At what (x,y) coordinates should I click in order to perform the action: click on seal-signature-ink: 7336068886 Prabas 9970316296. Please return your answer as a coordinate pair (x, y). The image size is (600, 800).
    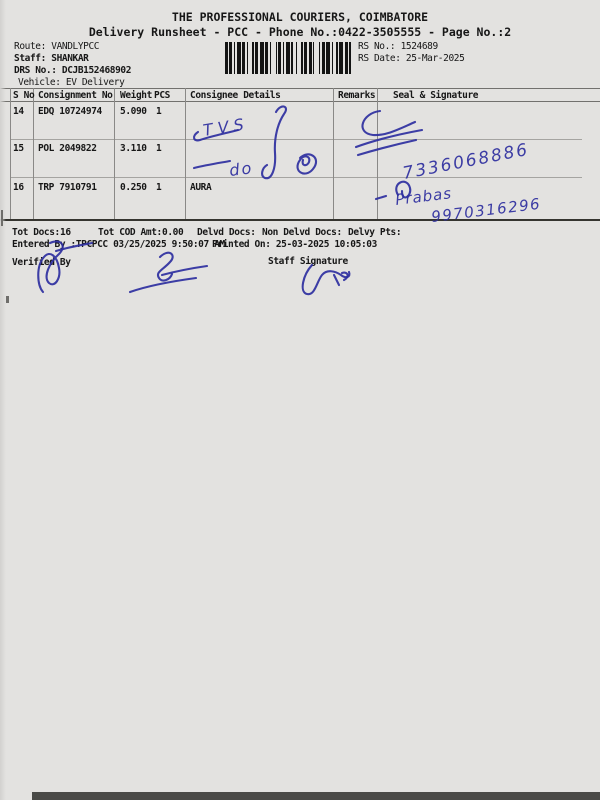
    Looking at the image, I should click on (448, 167).